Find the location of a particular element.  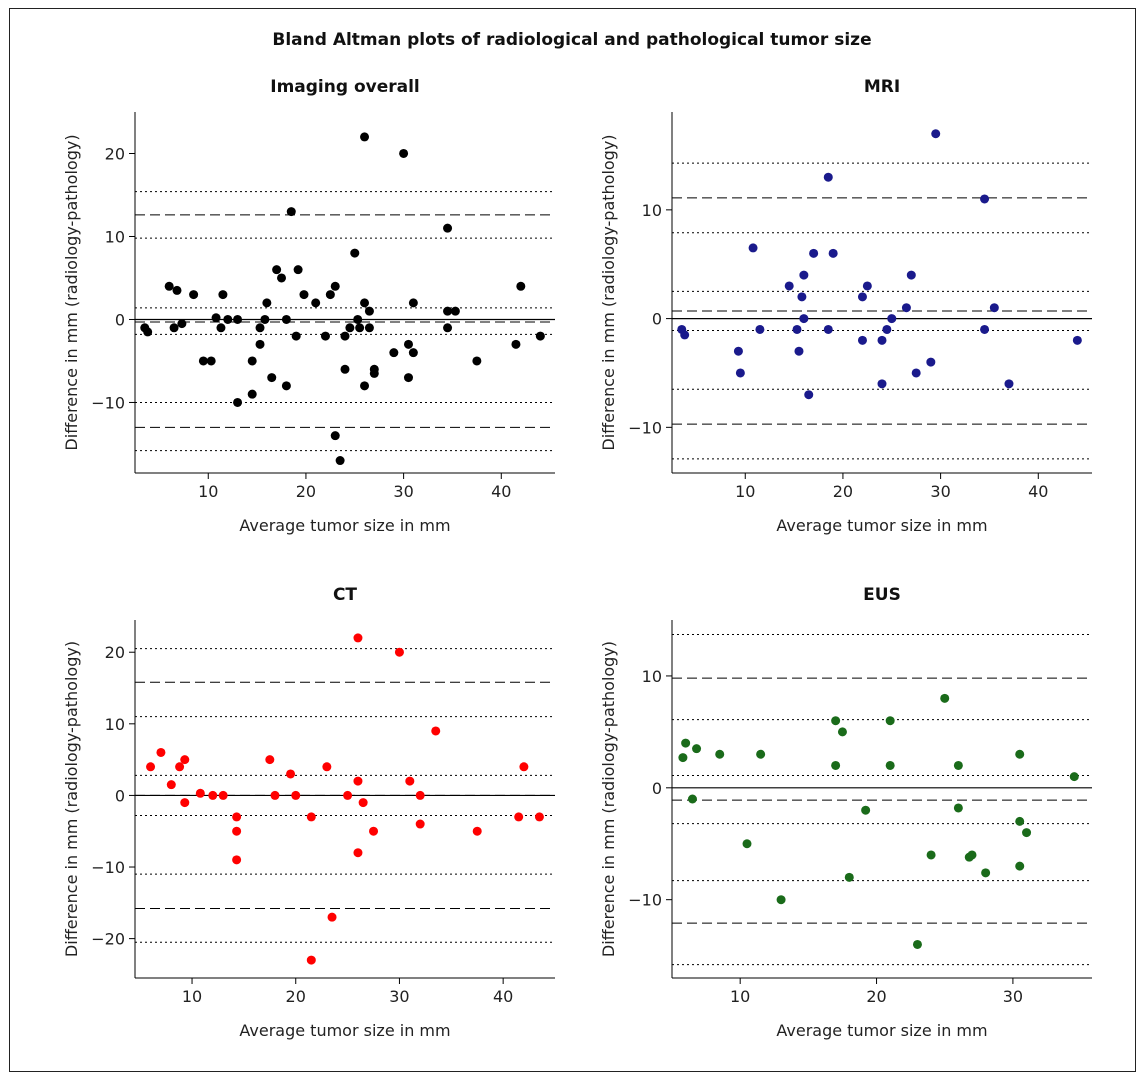

x-tick-label: 40 is located at coordinates (501, 491).